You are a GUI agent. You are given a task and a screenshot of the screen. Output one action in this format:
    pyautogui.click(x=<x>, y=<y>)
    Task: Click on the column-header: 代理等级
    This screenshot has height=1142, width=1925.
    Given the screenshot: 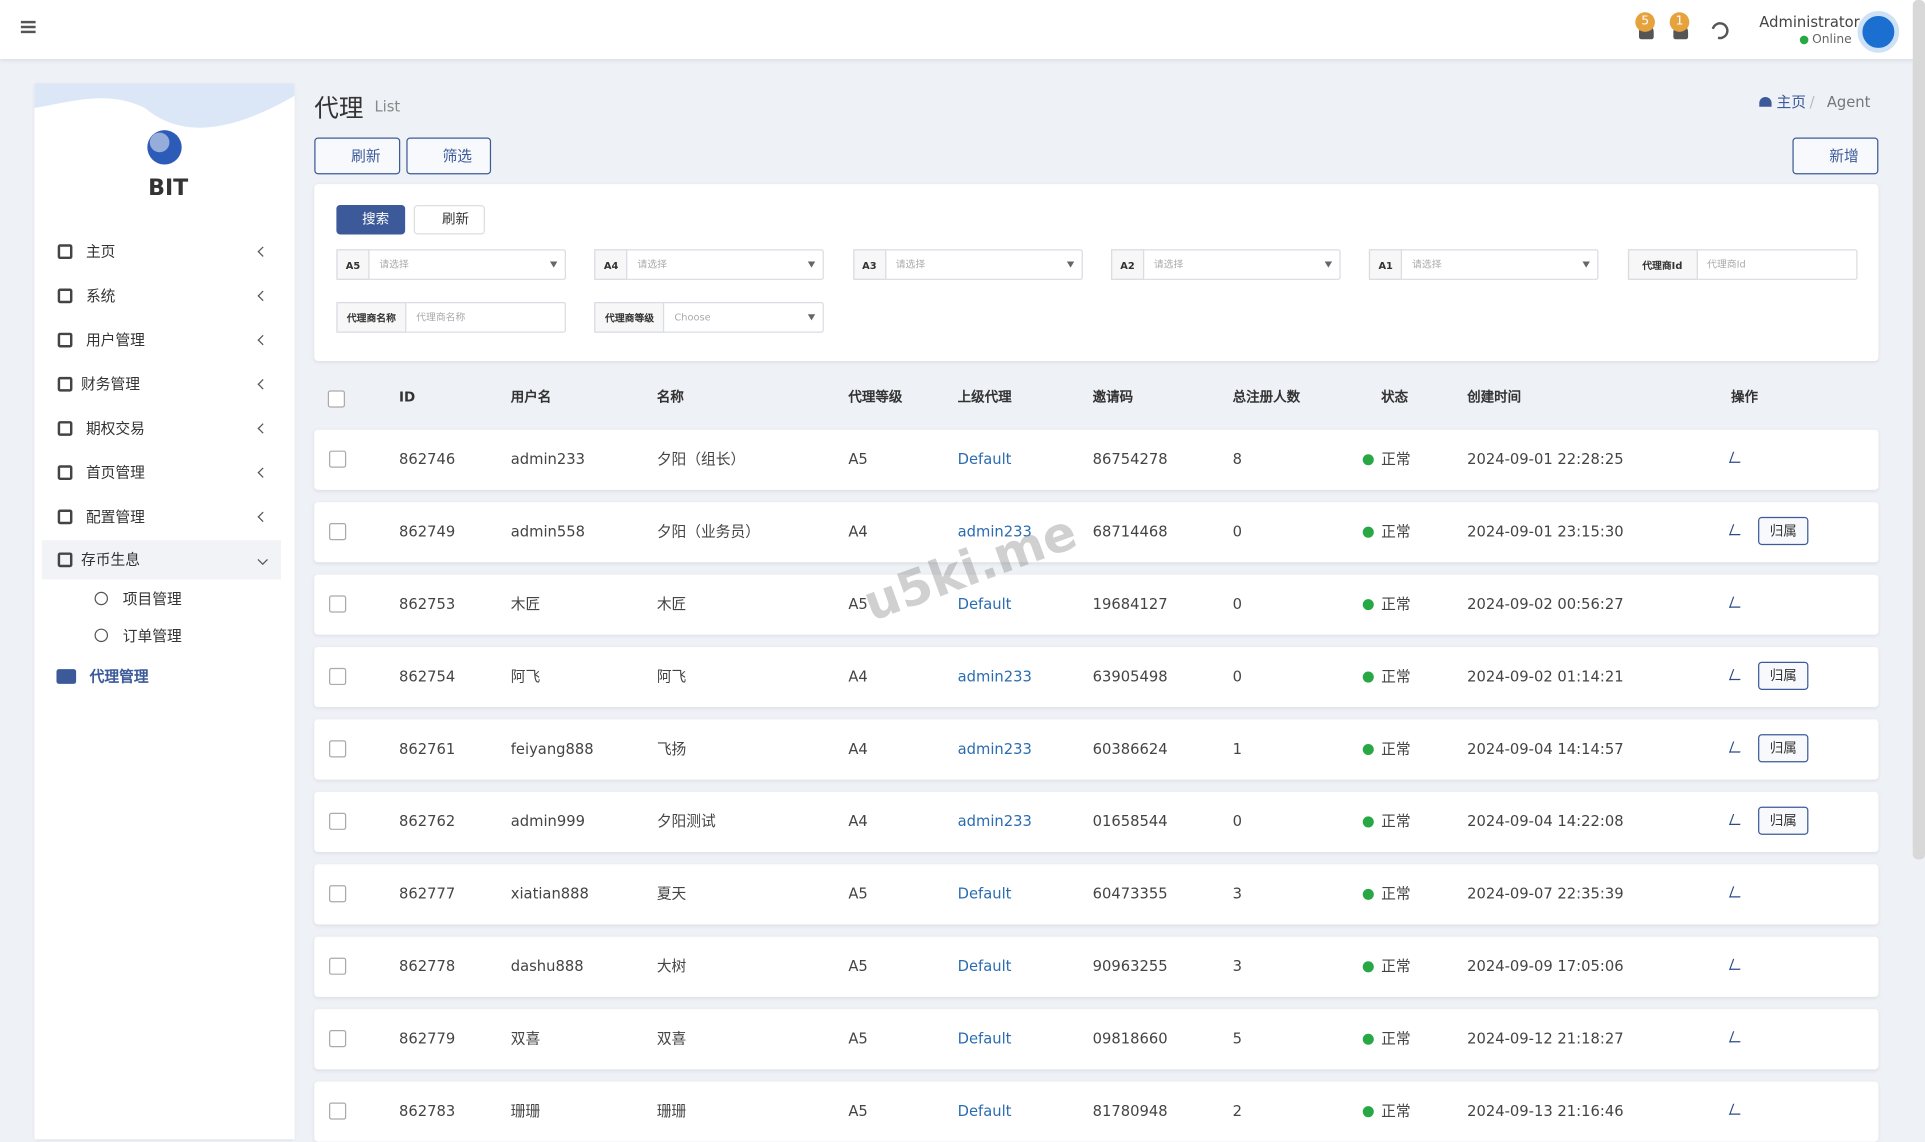 What is the action you would take?
    pyautogui.click(x=875, y=397)
    